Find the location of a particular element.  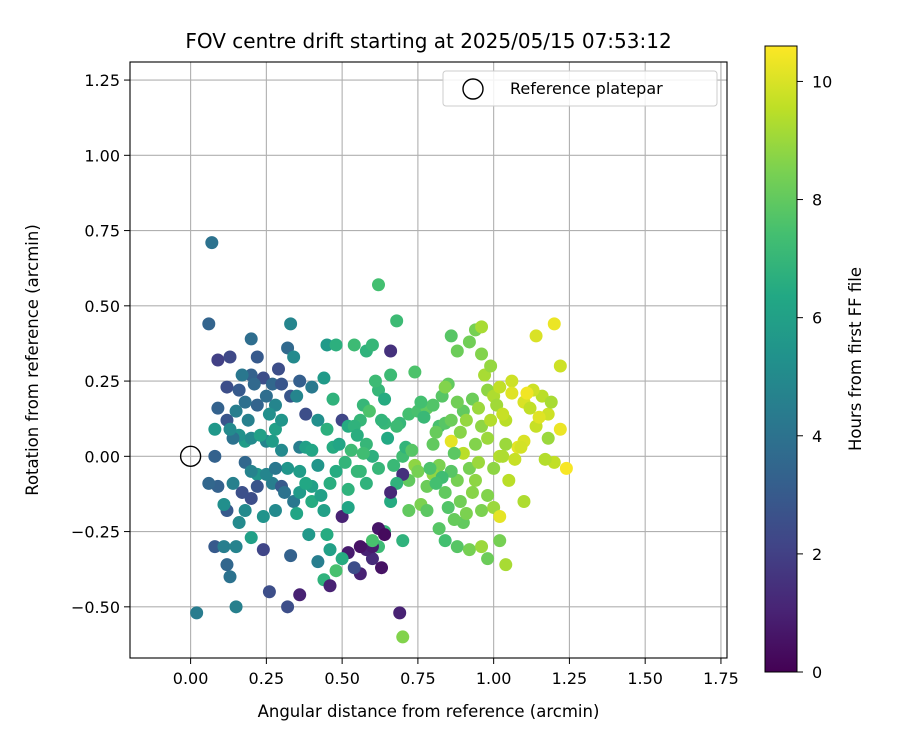

reference-platepar-marker is located at coordinates (190, 456).